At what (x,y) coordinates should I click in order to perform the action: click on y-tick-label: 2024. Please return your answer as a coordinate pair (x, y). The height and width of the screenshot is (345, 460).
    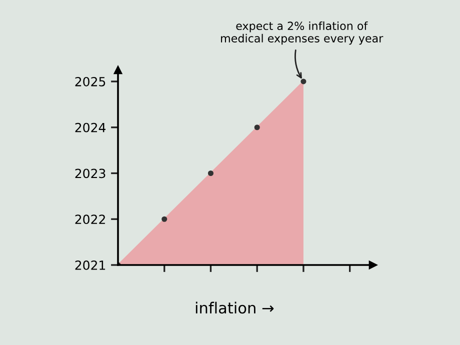
    Looking at the image, I should click on (90, 127).